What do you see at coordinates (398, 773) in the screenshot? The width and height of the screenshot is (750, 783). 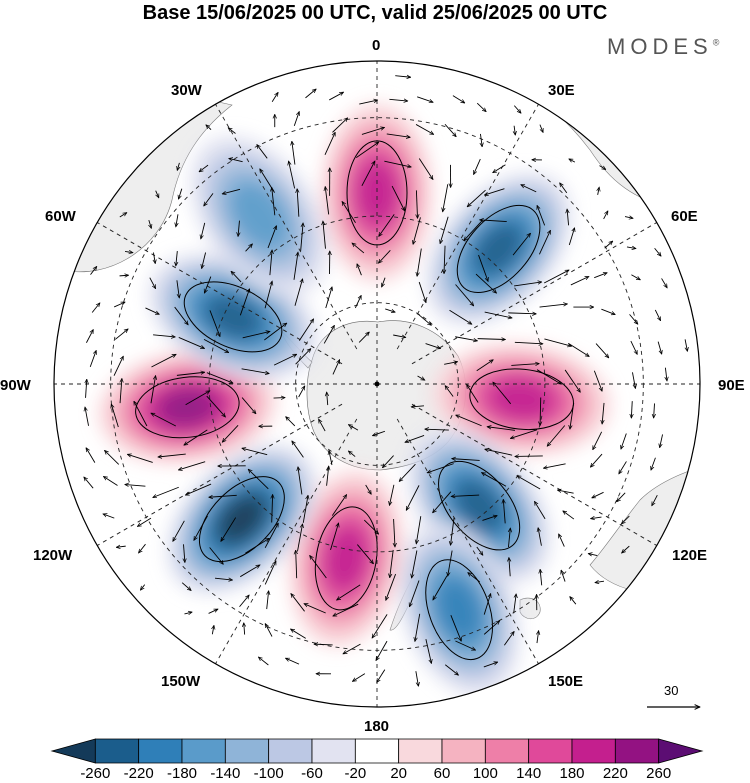 I see `colorbar-tick-label: 20` at bounding box center [398, 773].